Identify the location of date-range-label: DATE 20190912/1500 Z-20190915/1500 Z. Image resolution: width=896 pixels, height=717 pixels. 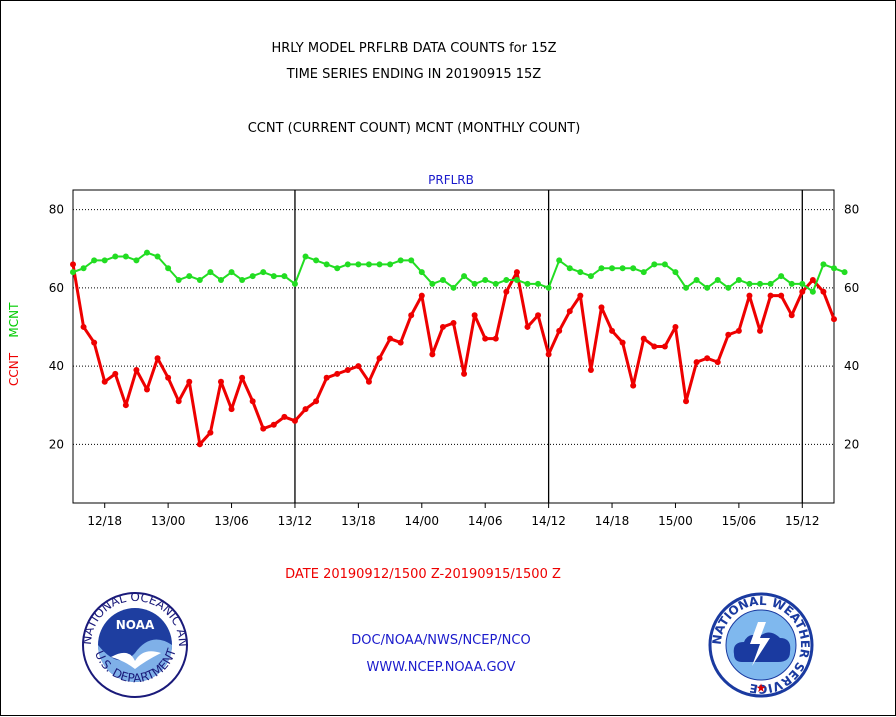
(423, 574).